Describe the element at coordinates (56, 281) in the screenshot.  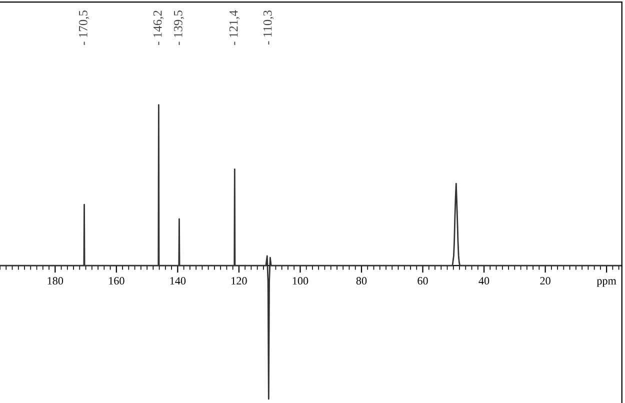
I see `x-tick-label: 180` at that location.